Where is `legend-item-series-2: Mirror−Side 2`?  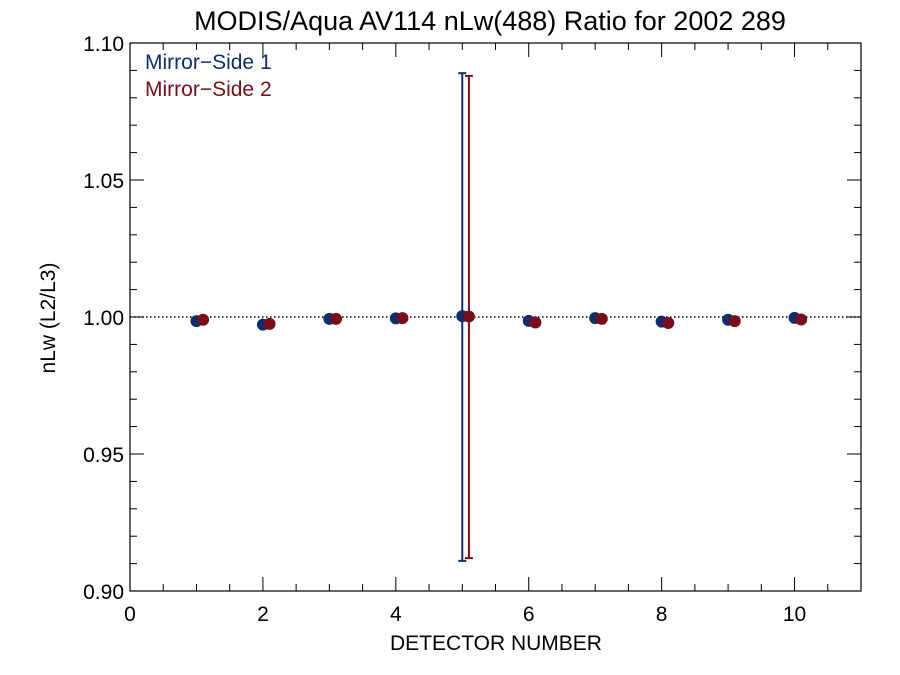 legend-item-series-2: Mirror−Side 2 is located at coordinates (208, 89).